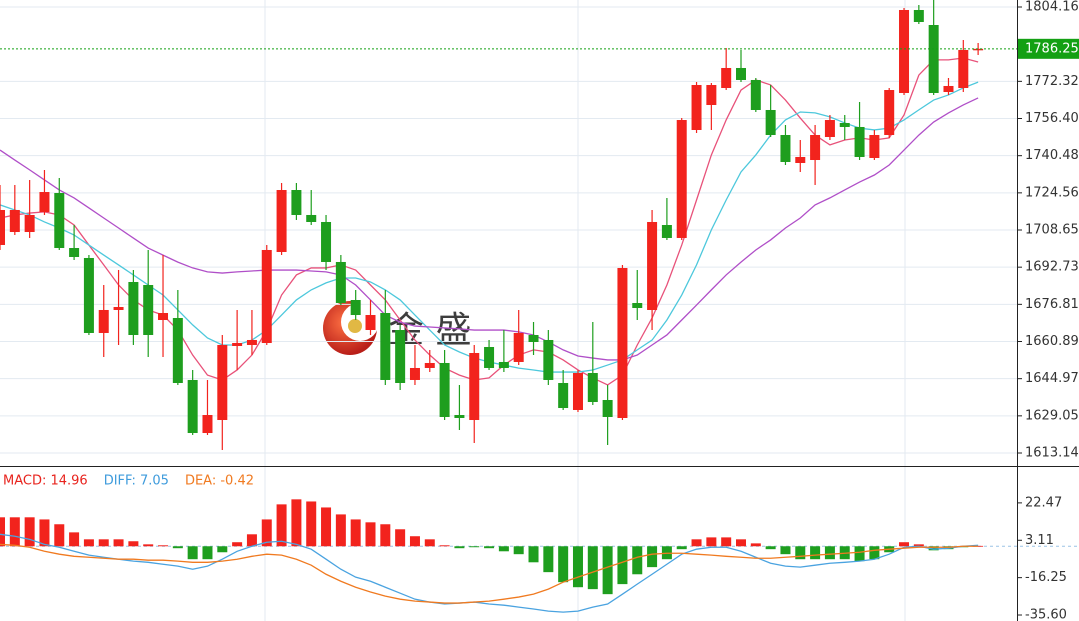 The image size is (1079, 621). What do you see at coordinates (1046, 614) in the screenshot?
I see `y-tick-label: -35.60` at bounding box center [1046, 614].